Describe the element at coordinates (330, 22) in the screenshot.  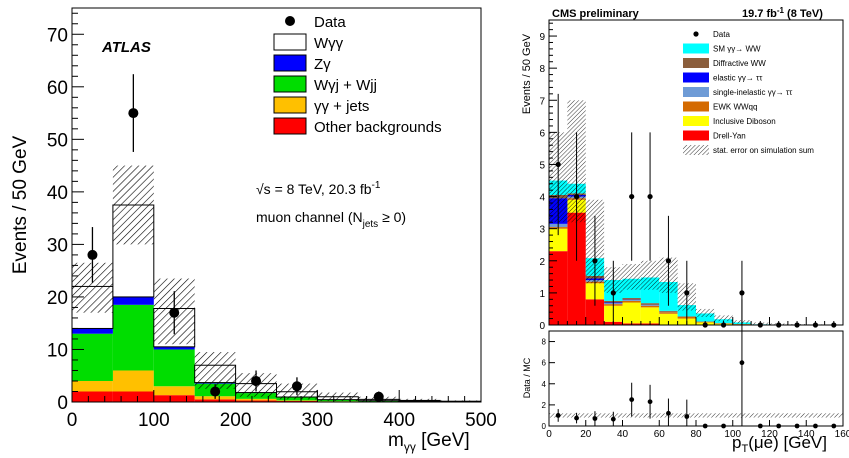
I see `atlas-legend-label-0: Data` at that location.